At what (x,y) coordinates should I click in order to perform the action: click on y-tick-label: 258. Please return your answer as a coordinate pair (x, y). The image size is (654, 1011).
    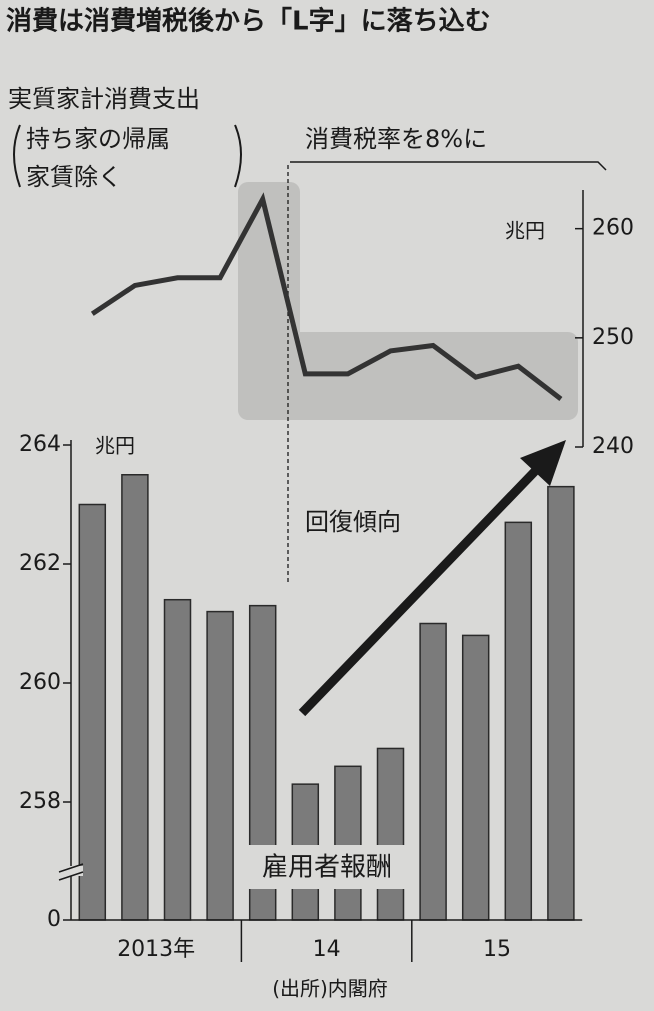
    Looking at the image, I should click on (40, 801).